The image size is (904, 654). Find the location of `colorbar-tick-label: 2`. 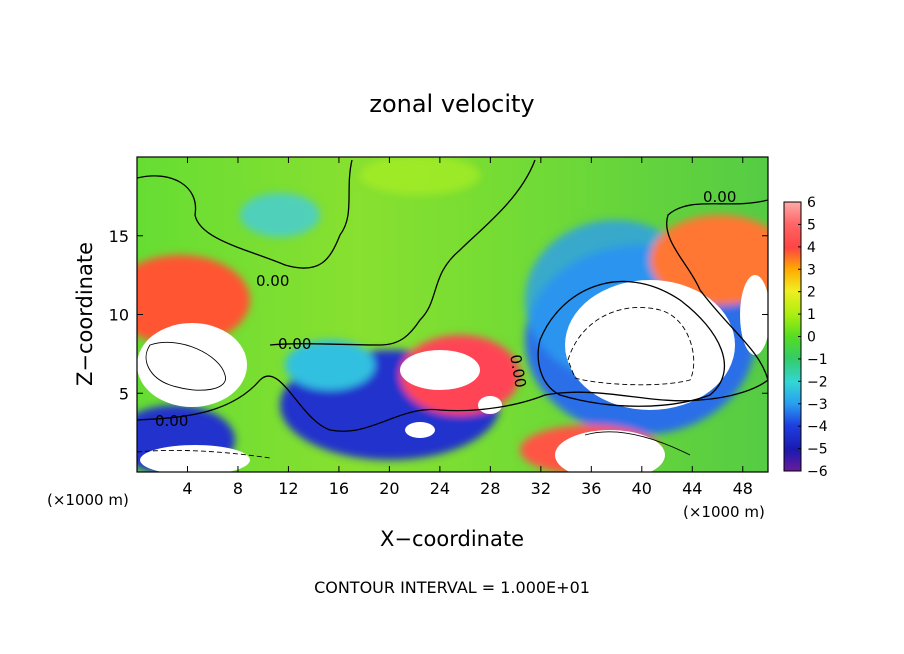

colorbar-tick-label: 2 is located at coordinates (811, 293).